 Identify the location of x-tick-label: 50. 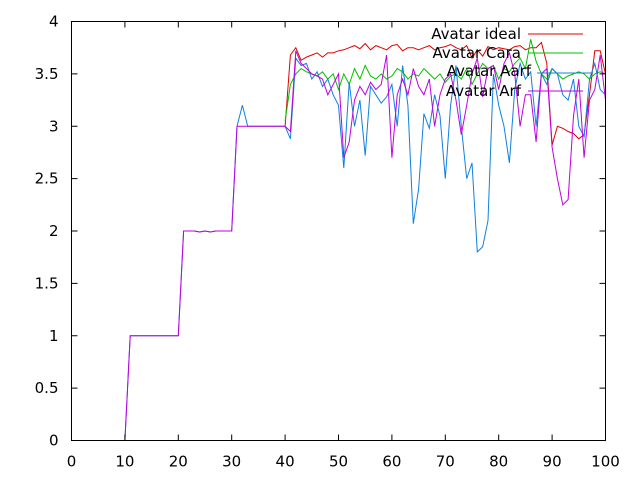
(338, 462).